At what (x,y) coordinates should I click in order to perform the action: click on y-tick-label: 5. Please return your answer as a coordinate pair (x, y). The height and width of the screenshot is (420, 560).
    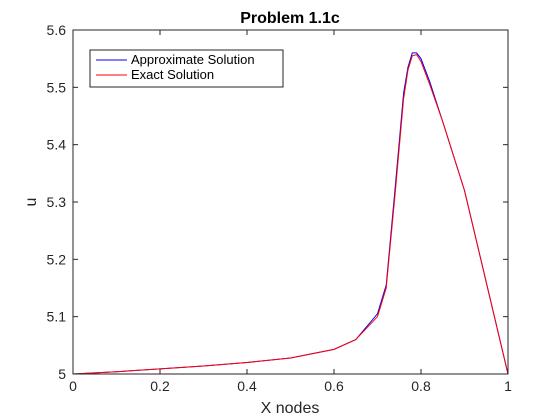
    Looking at the image, I should click on (62, 374).